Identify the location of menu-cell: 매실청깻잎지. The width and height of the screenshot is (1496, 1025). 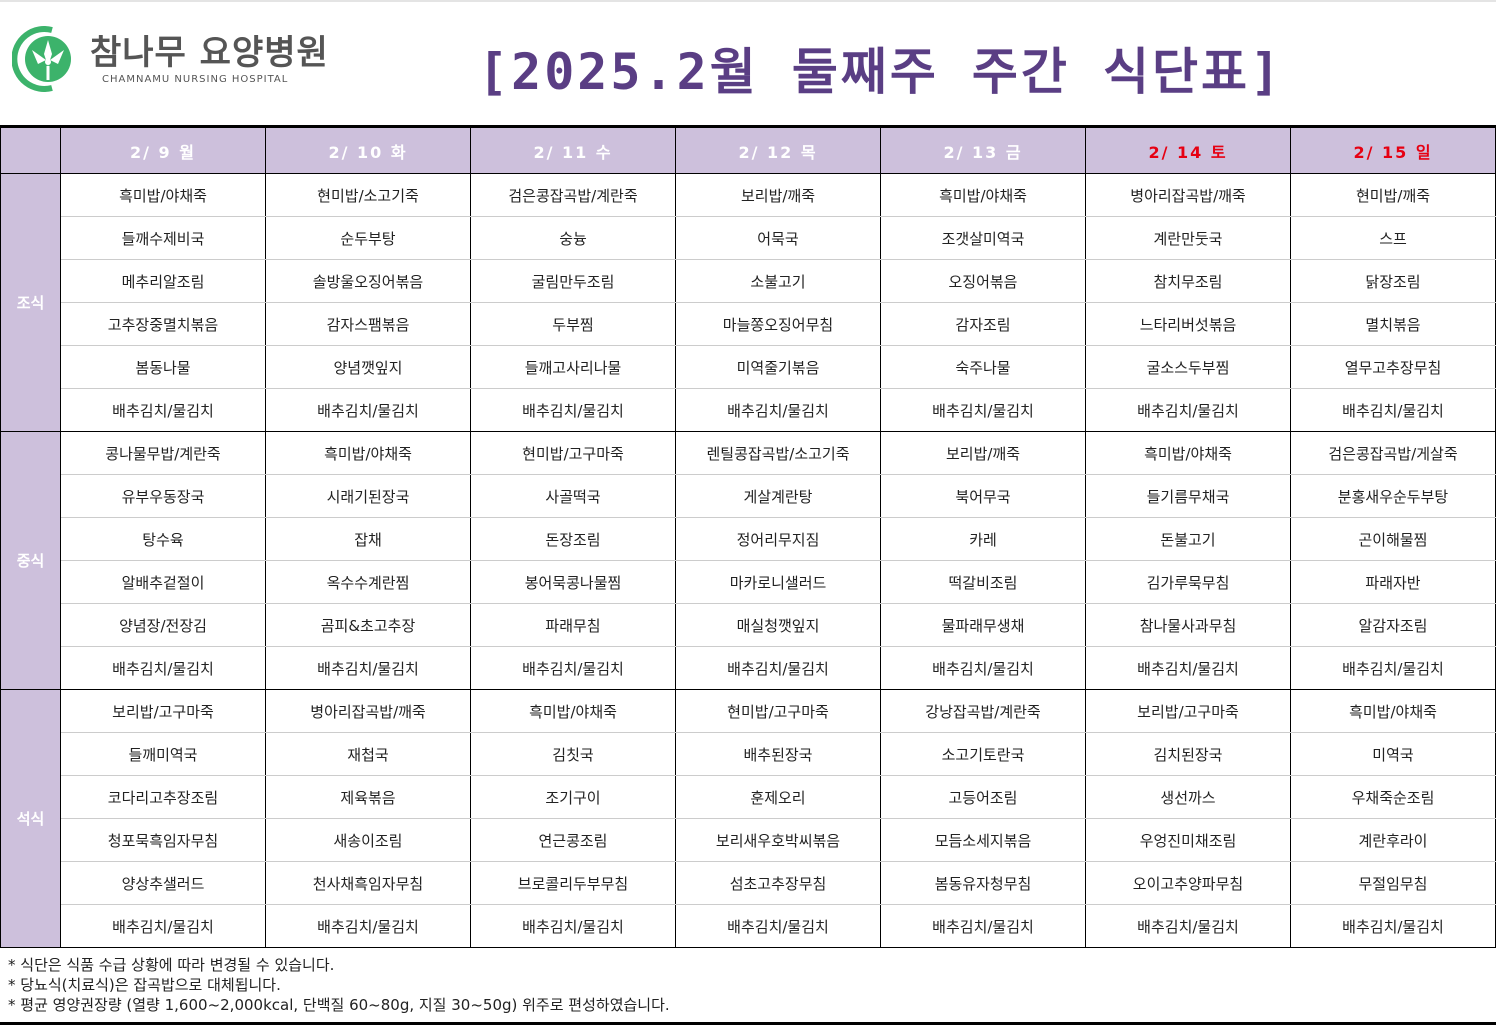
(778, 625).